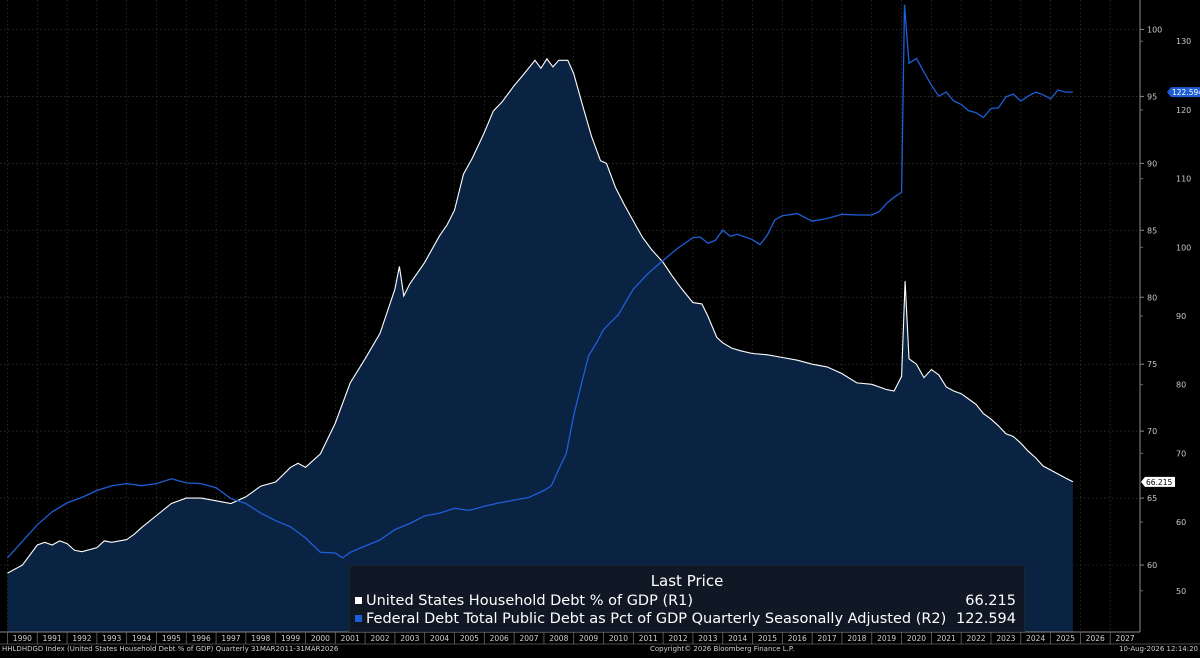 The width and height of the screenshot is (1200, 658). Describe the element at coordinates (1170, 287) in the screenshot. I see `last-value-tags: 66.215 122.594` at that location.